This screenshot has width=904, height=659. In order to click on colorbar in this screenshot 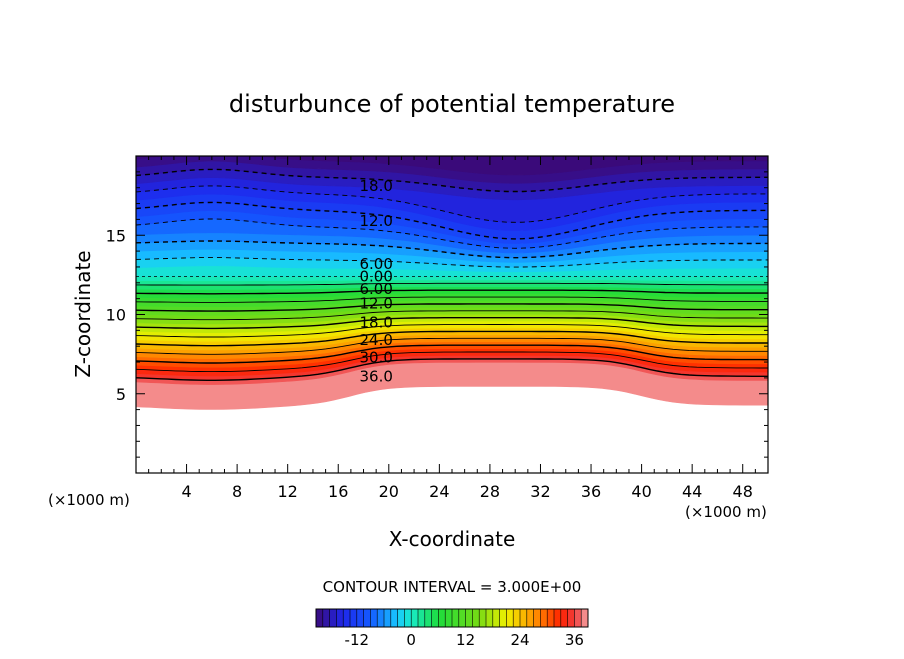, I will do `click(452, 618)`.